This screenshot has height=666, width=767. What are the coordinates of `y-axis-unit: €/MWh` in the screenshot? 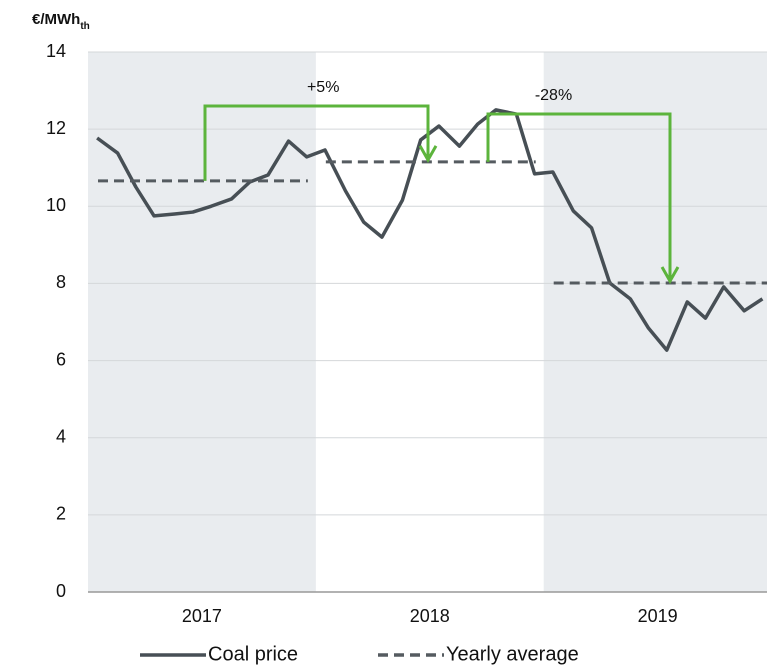 It's located at (56, 19).